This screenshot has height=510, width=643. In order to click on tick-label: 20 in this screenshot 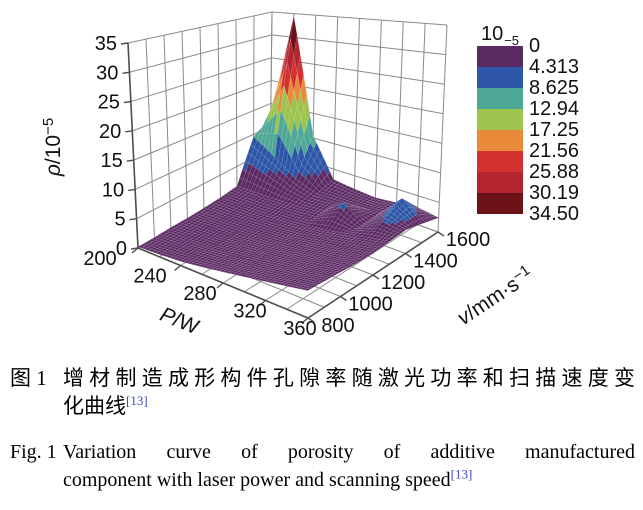, I will do `click(110, 132)`.